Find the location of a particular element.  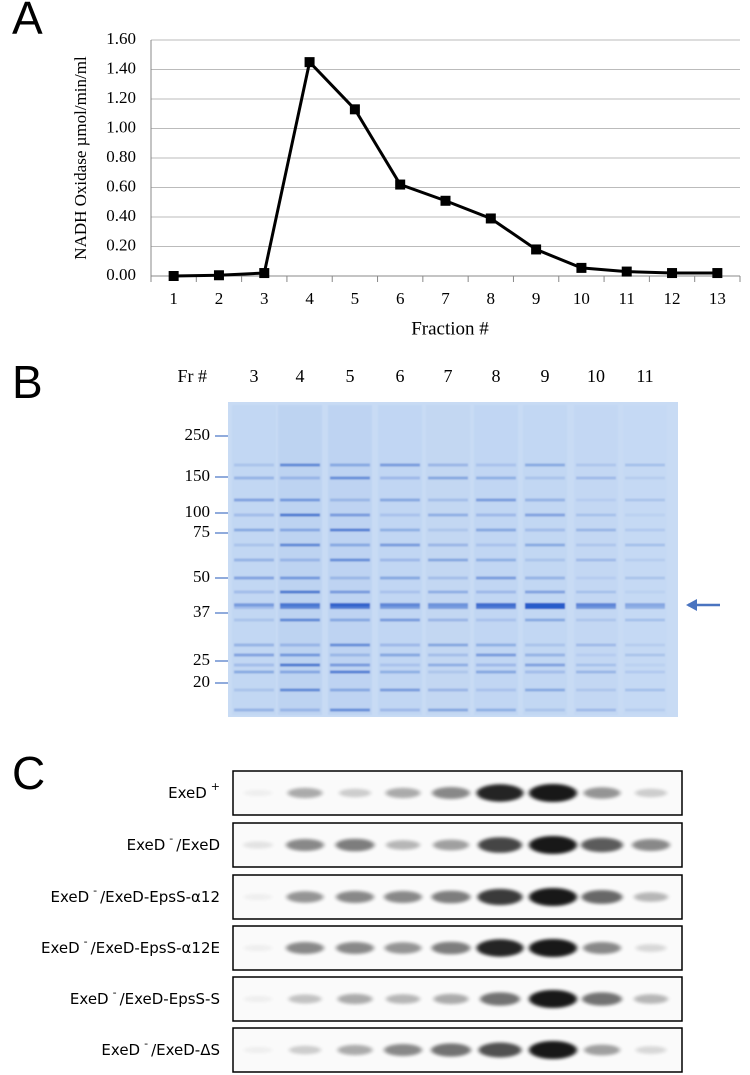

y-tick-label: 0.60 is located at coordinates (121, 185).